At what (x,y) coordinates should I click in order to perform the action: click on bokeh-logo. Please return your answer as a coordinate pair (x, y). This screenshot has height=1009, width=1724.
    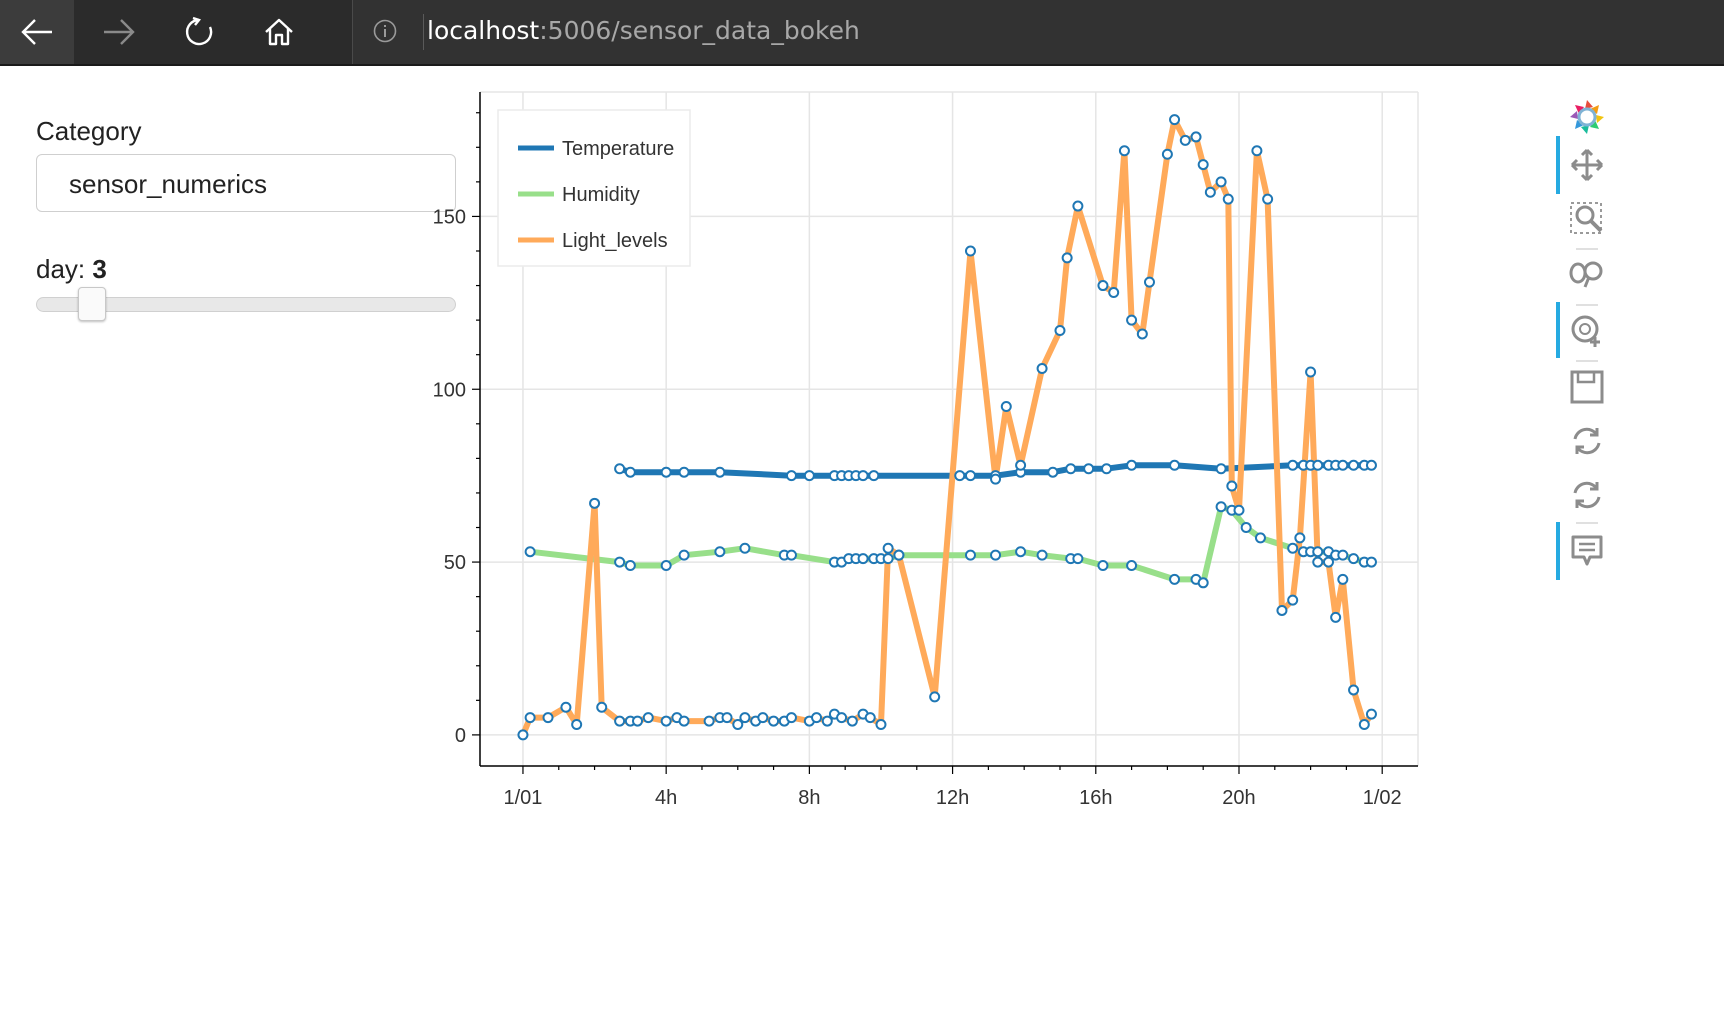
    Looking at the image, I should click on (1587, 117).